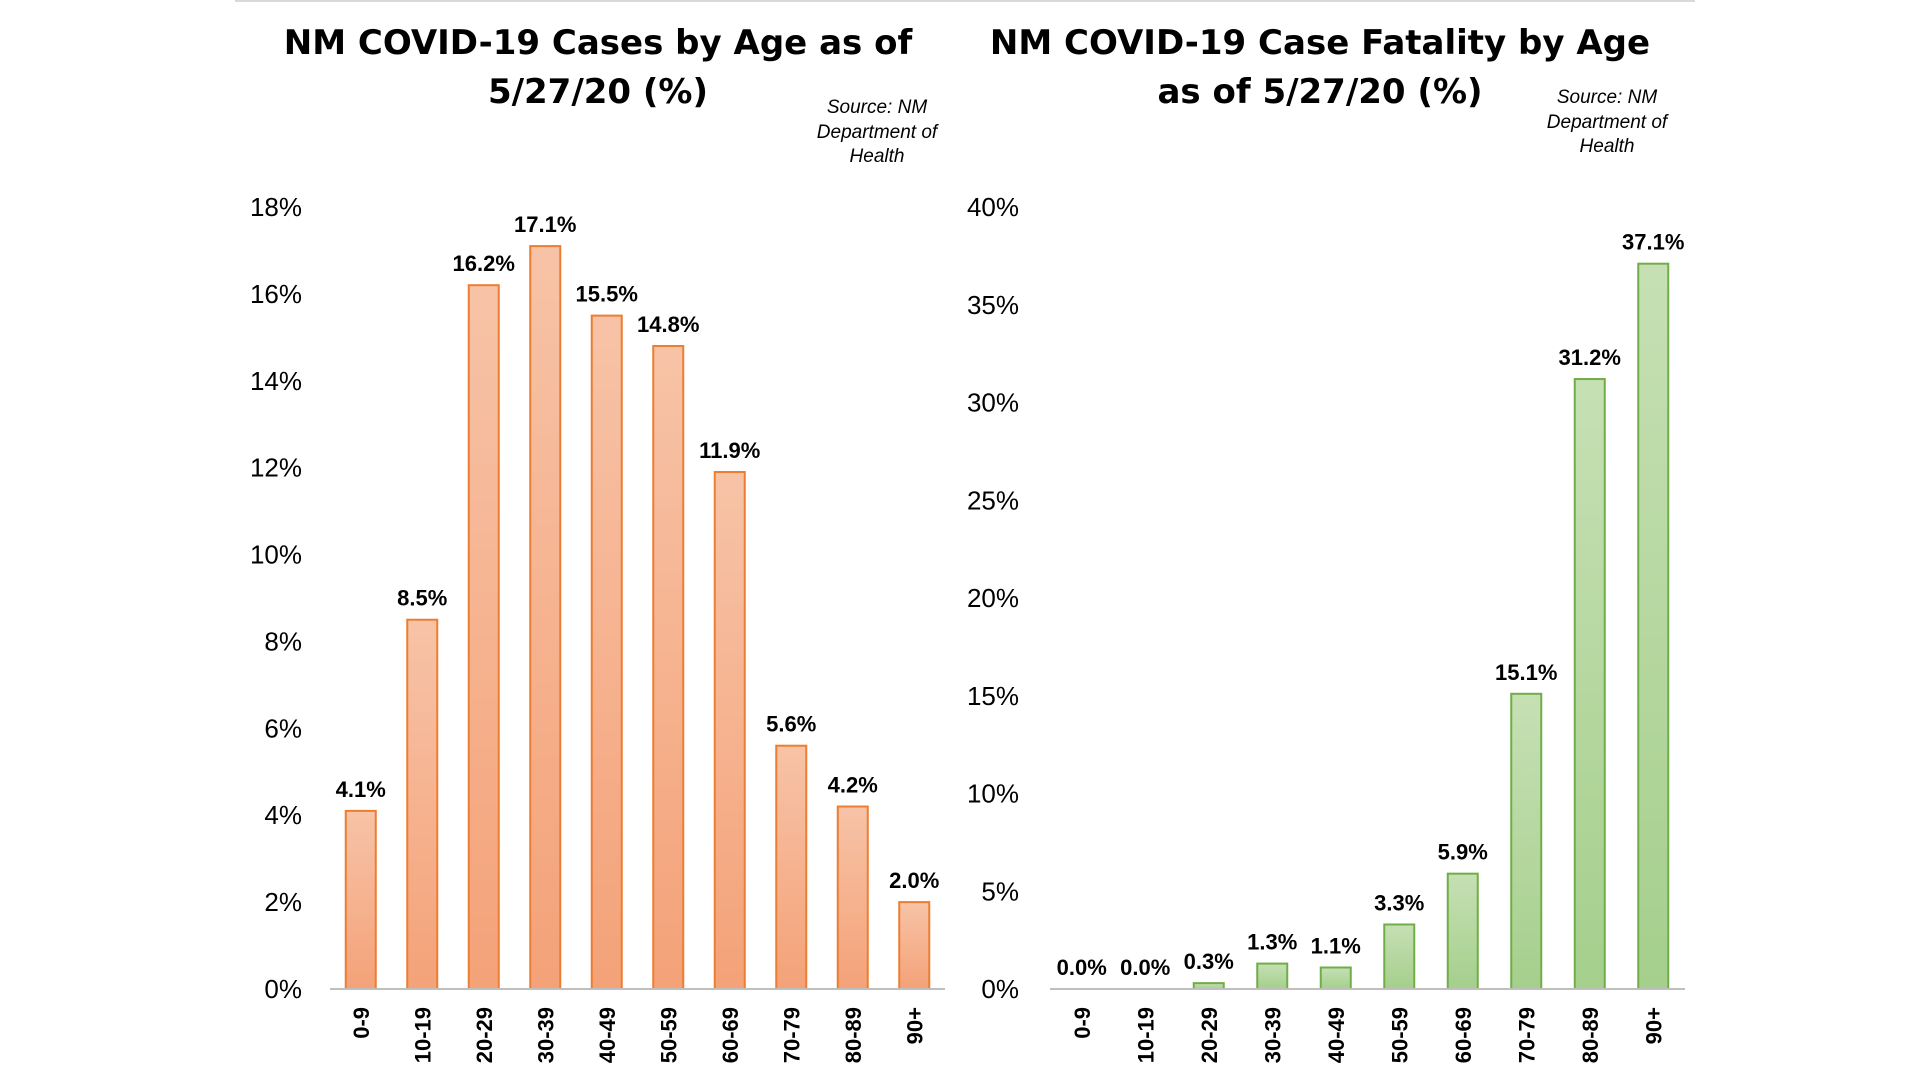 Image resolution: width=1920 pixels, height=1080 pixels. Describe the element at coordinates (993, 696) in the screenshot. I see `y-tick-label: 15%` at that location.